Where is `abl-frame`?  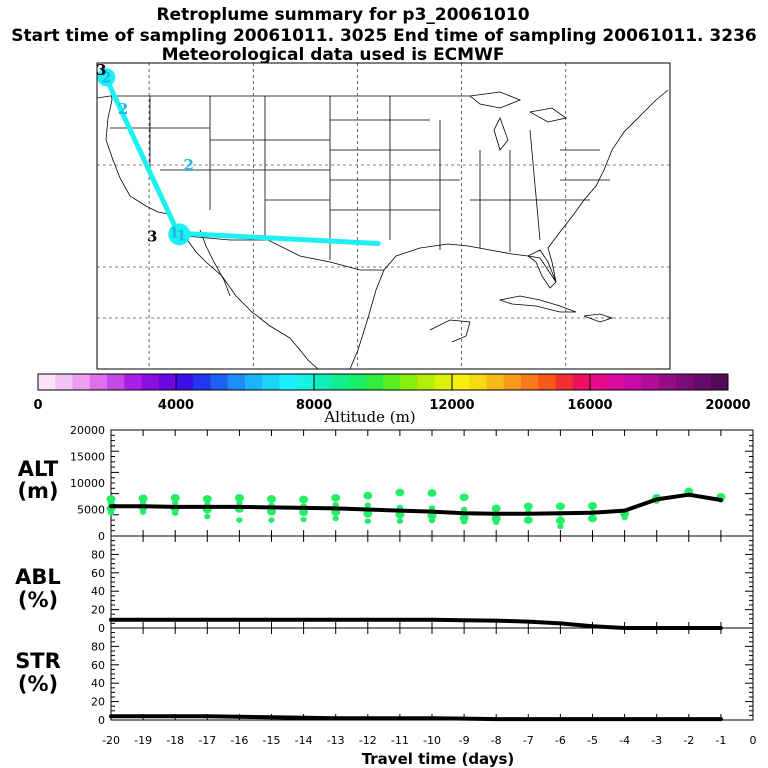 abl-frame is located at coordinates (432, 582).